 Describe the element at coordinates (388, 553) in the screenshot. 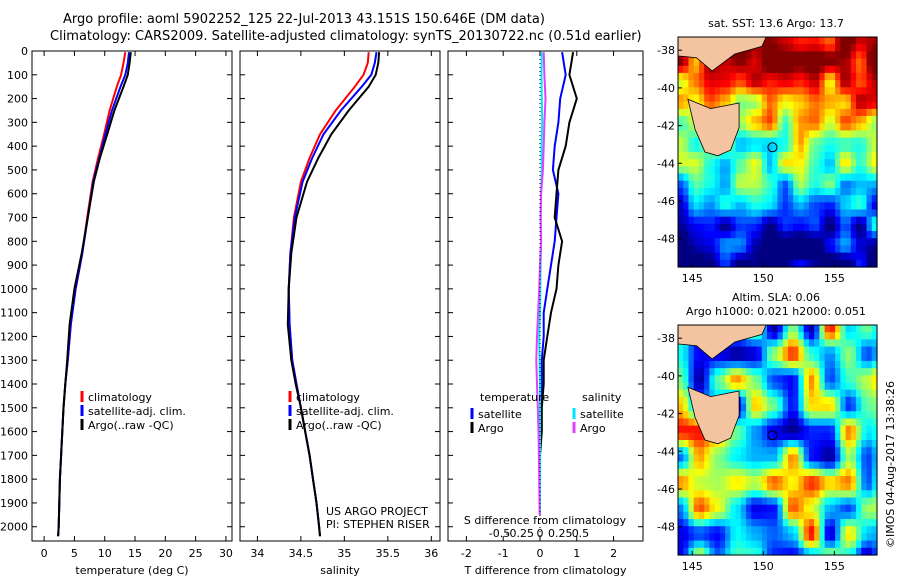

I see `x-tick-label: 35.5` at that location.